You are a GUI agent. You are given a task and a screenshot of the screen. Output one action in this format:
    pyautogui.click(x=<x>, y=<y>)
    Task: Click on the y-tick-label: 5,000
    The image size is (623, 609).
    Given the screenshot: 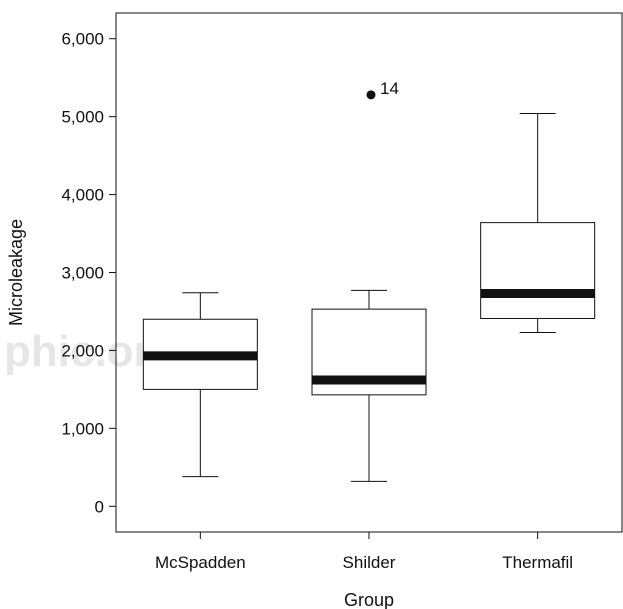 What is the action you would take?
    pyautogui.click(x=82, y=117)
    